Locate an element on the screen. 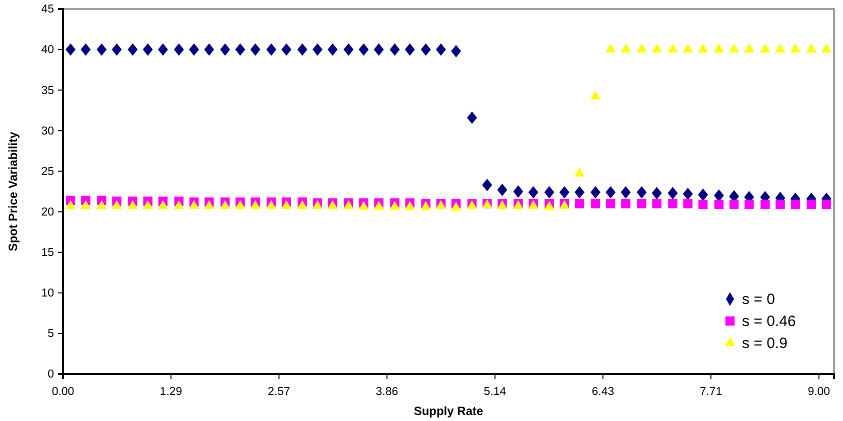 This screenshot has height=421, width=843. x-tick-label: 1.29 is located at coordinates (171, 392).